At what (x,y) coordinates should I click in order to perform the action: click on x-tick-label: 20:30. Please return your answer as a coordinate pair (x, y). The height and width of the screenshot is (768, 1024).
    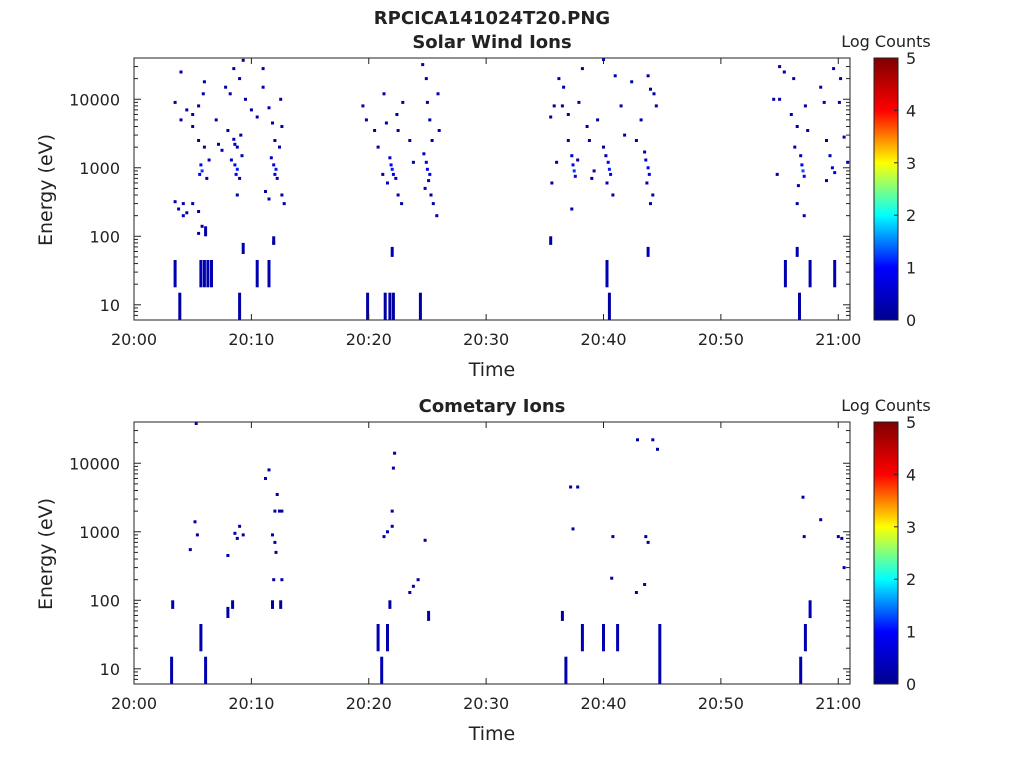
    Looking at the image, I should click on (486, 703).